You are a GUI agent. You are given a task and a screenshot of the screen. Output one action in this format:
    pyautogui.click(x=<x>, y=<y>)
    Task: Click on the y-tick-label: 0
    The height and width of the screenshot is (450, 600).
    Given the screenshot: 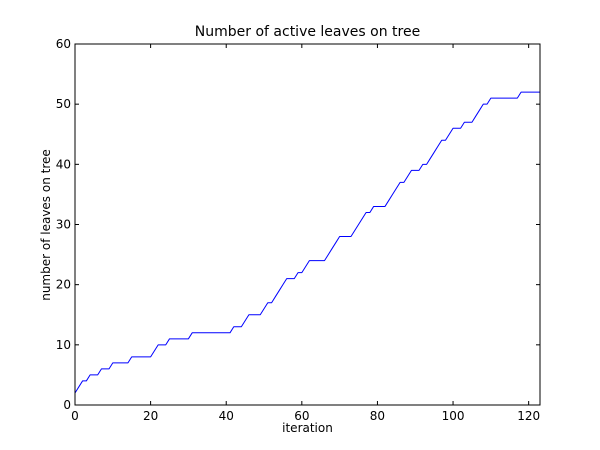 What is the action you would take?
    pyautogui.click(x=67, y=405)
    